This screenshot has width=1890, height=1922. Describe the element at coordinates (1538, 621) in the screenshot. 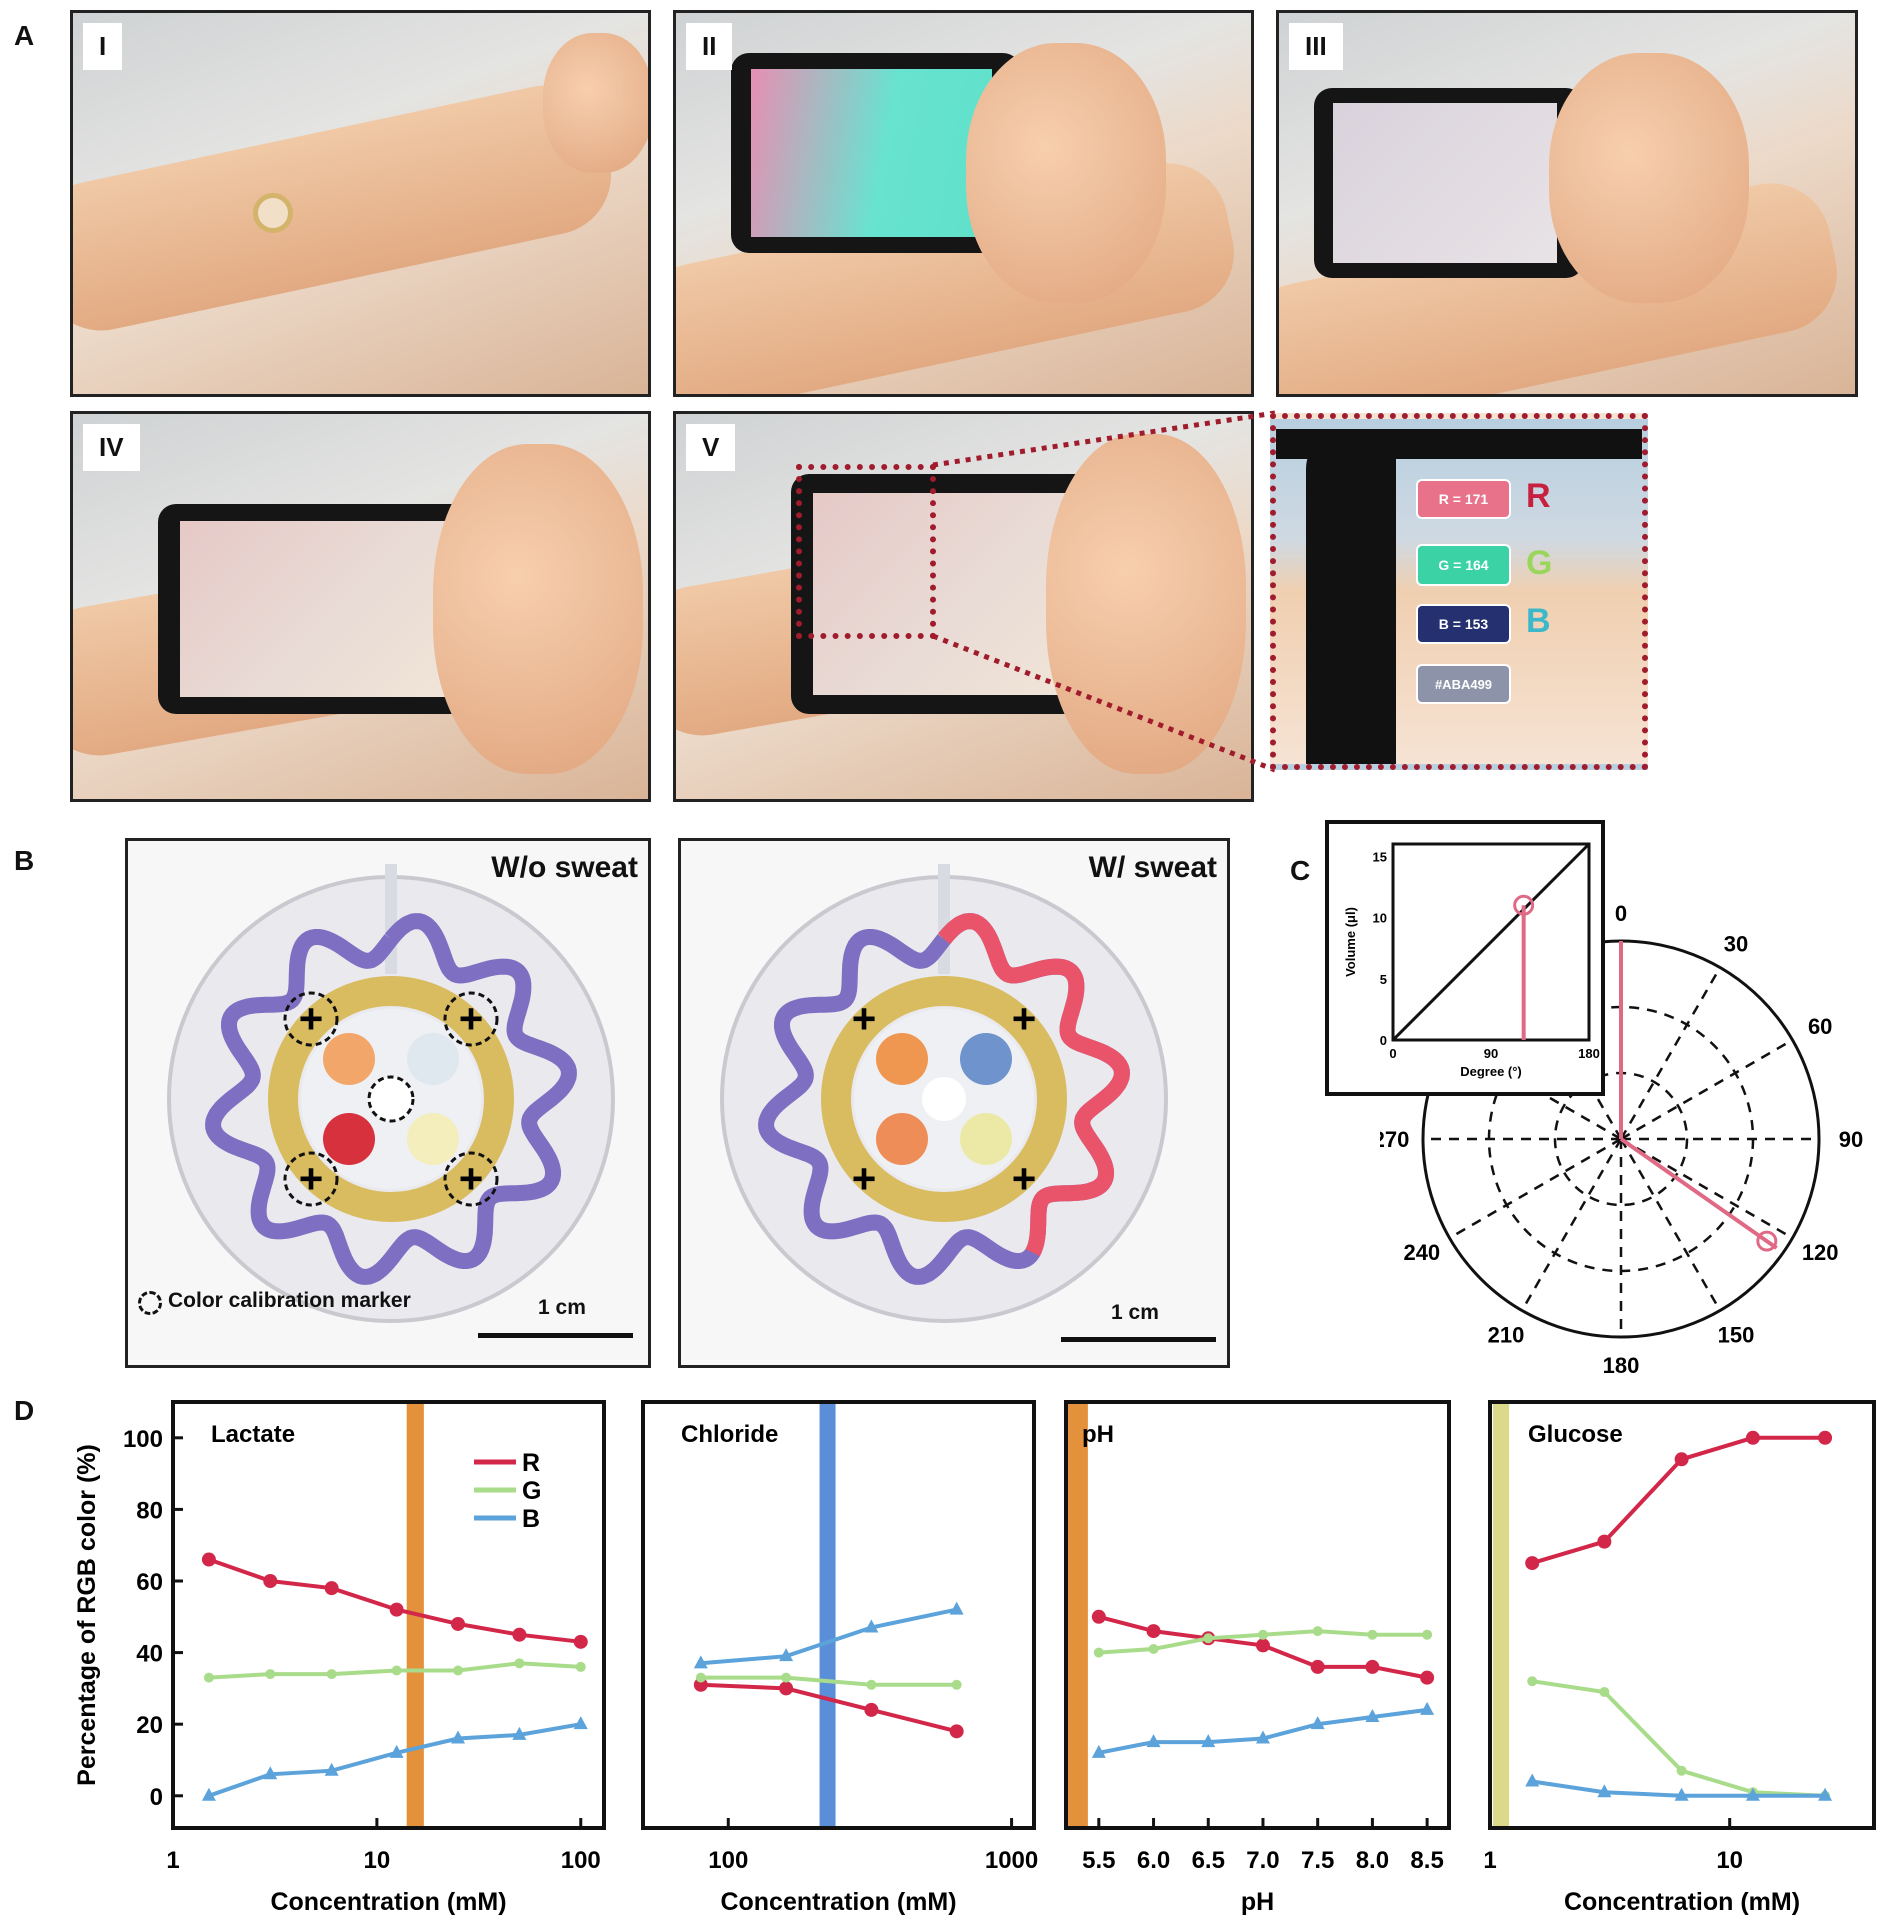

I see `b-letter: B` at that location.